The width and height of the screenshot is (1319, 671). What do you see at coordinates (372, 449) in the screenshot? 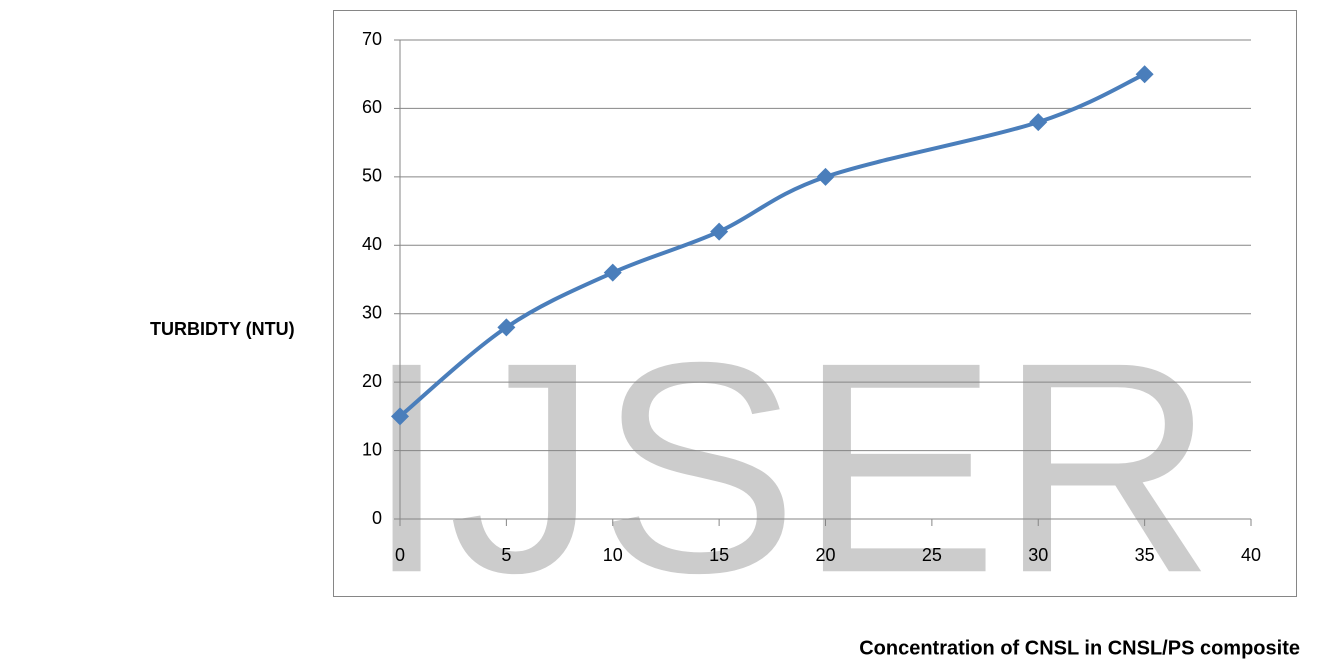
I see `y-tick-label: 10` at bounding box center [372, 449].